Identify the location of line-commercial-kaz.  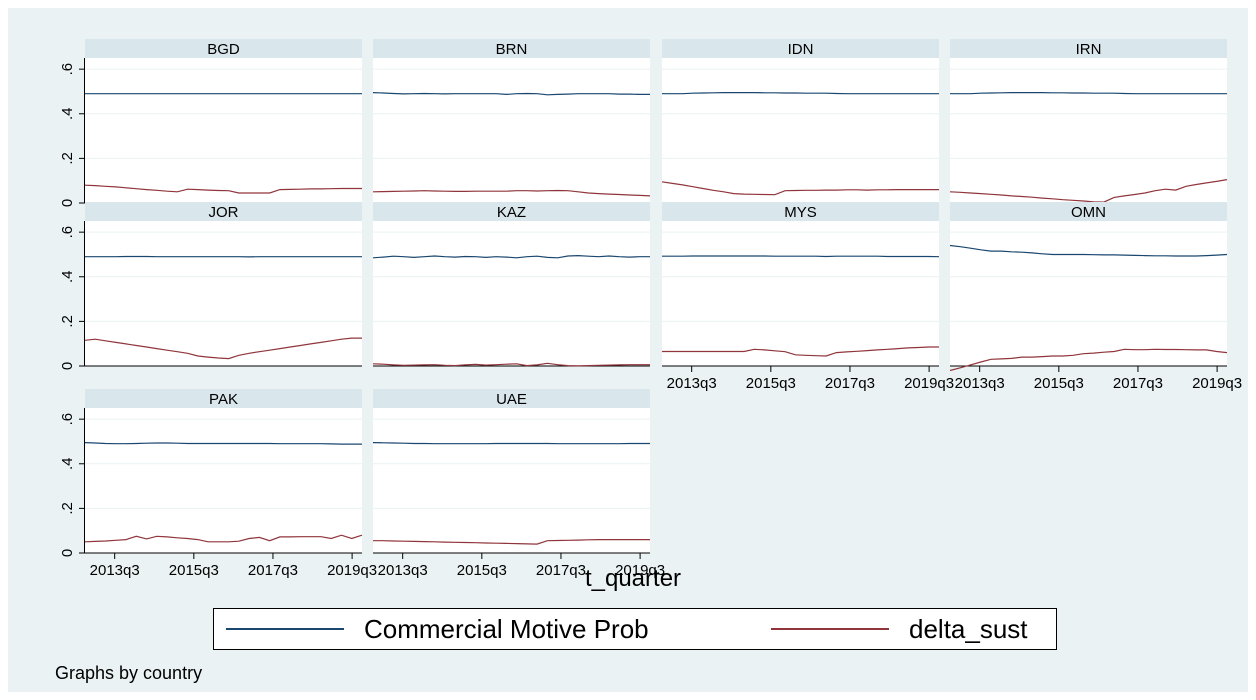
(511, 256).